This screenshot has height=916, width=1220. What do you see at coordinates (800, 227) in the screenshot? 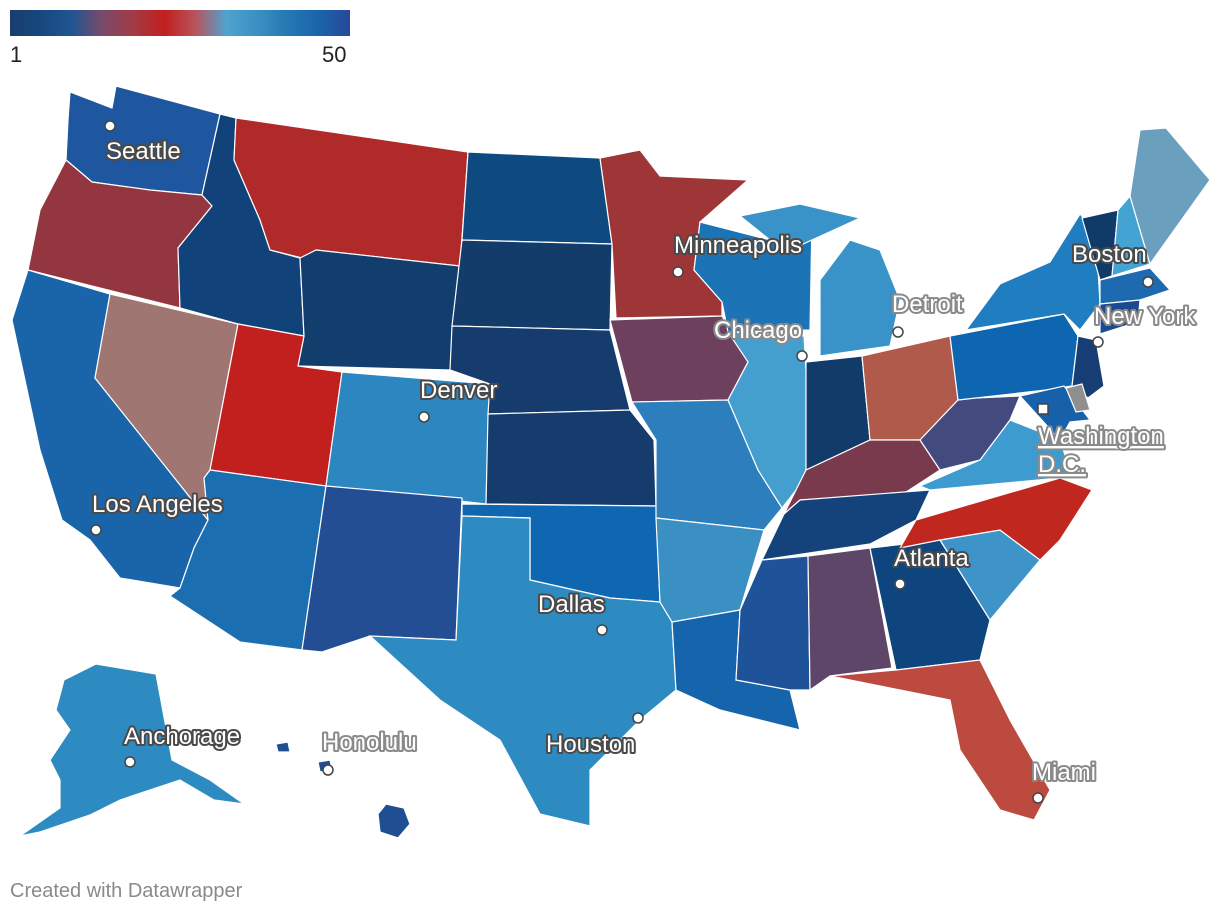
I see `state-michigan-upper` at bounding box center [800, 227].